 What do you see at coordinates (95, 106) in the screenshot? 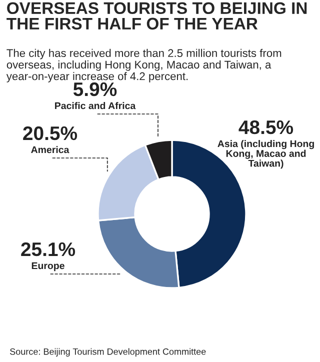
I see `slice-label: Pacific and Africa` at bounding box center [95, 106].